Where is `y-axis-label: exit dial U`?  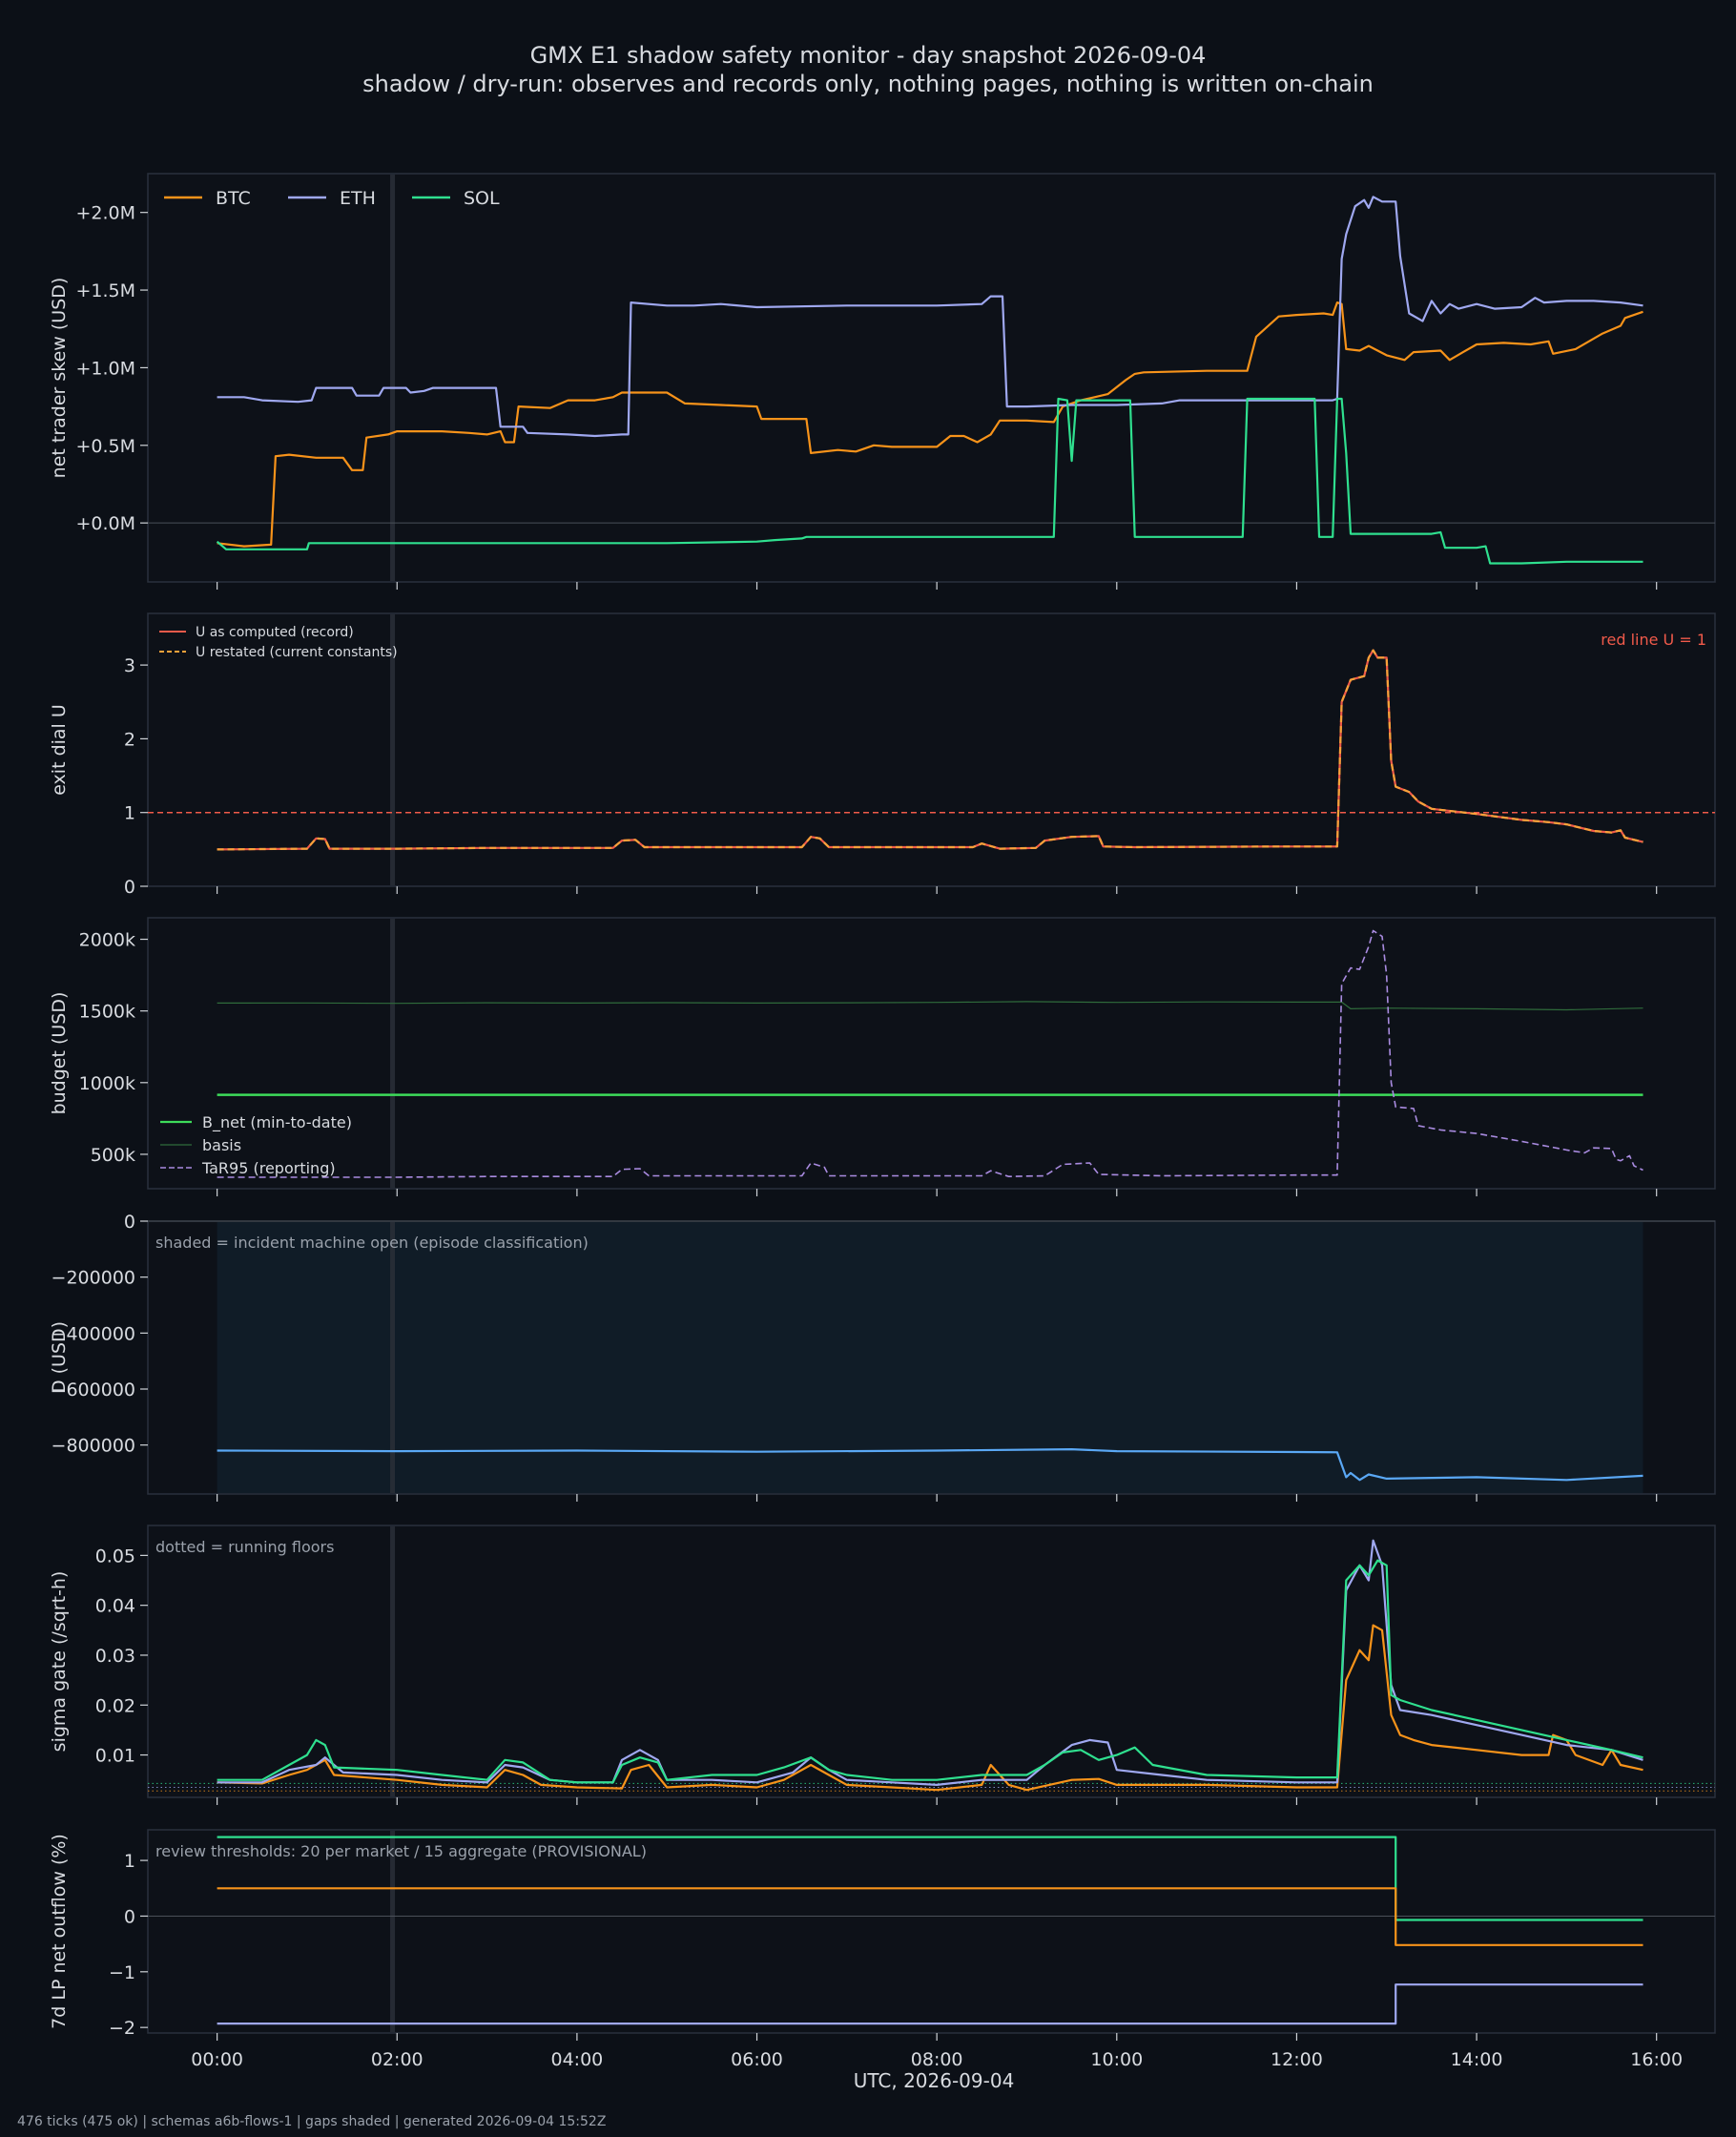
y-axis-label: exit dial U is located at coordinates (59, 750).